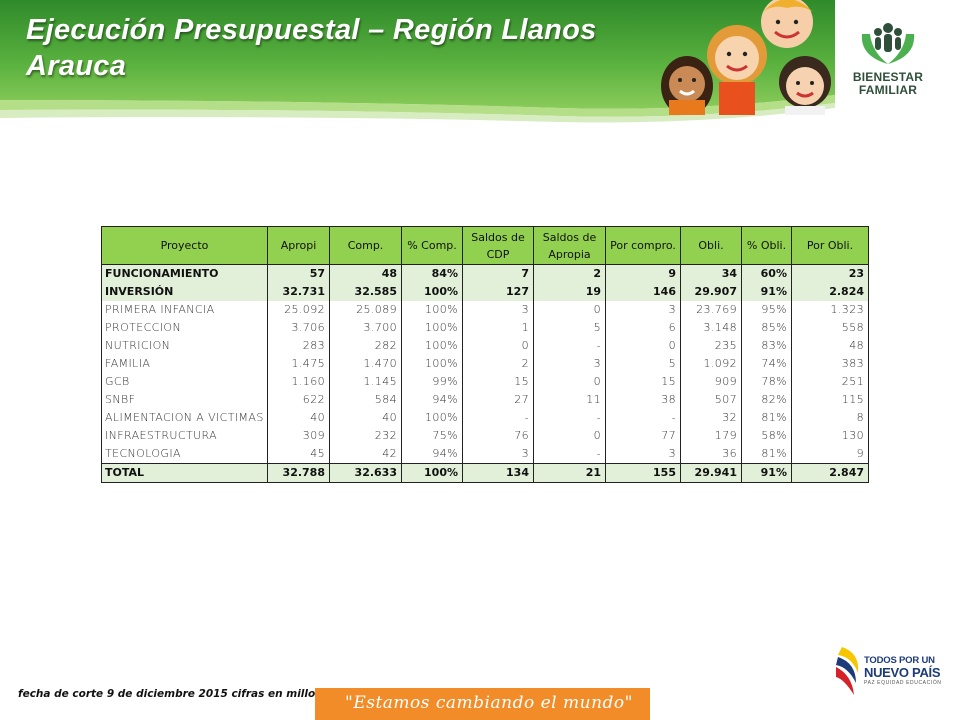 The width and height of the screenshot is (960, 720). I want to click on table-row: FAMILIA 1.475 1.470 100% 2 3 5 1.092 74% 383, so click(485, 364).